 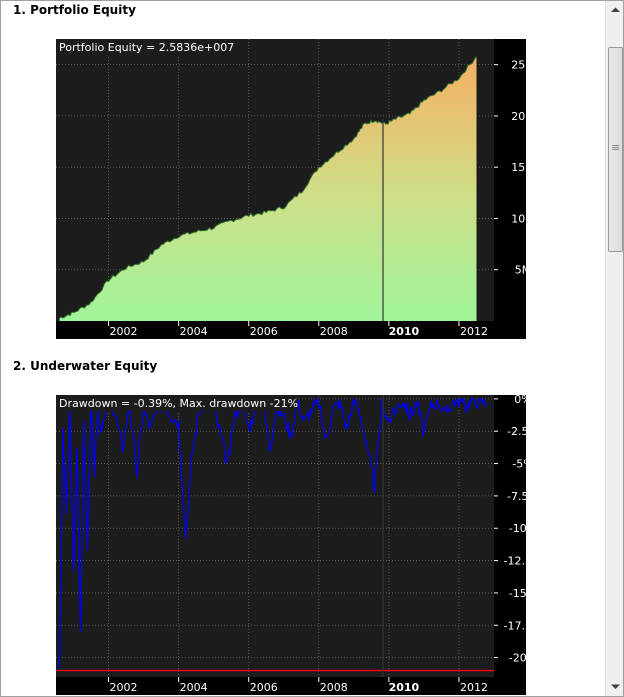 I want to click on y-tick-label: 20M, so click(x=518, y=116).